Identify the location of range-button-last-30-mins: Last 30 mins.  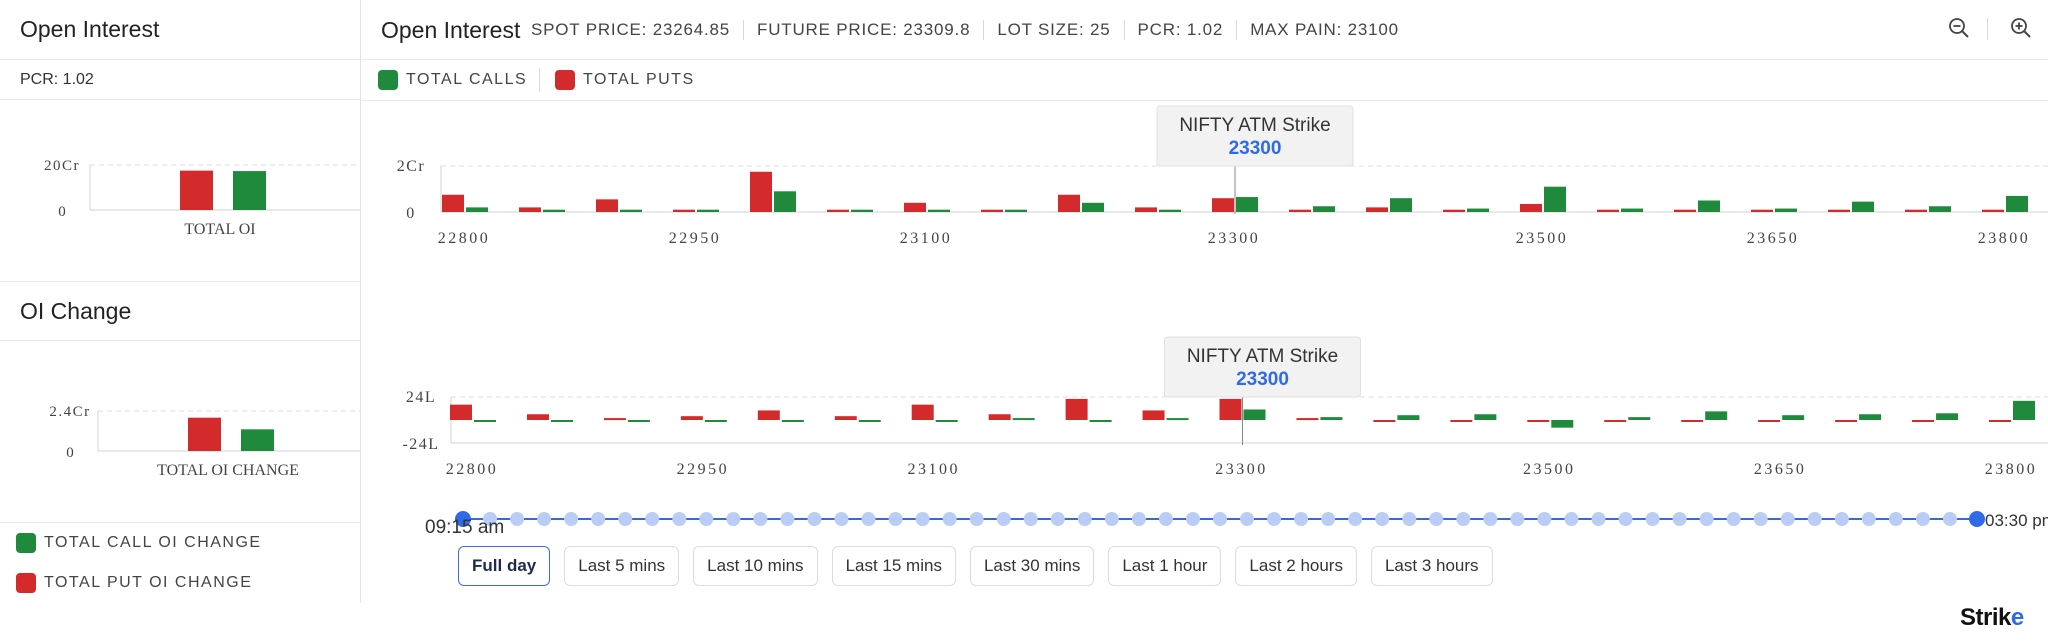
(1032, 566).